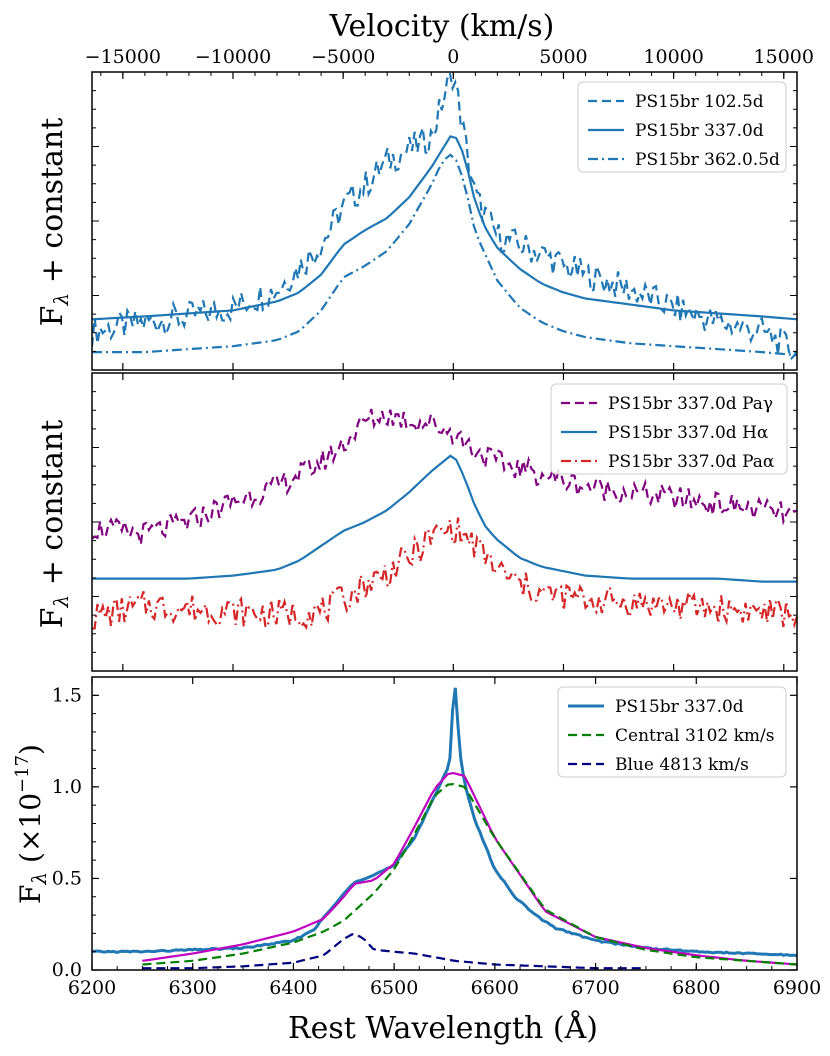  I want to click on top-tick-label: −15000, so click(123, 57).